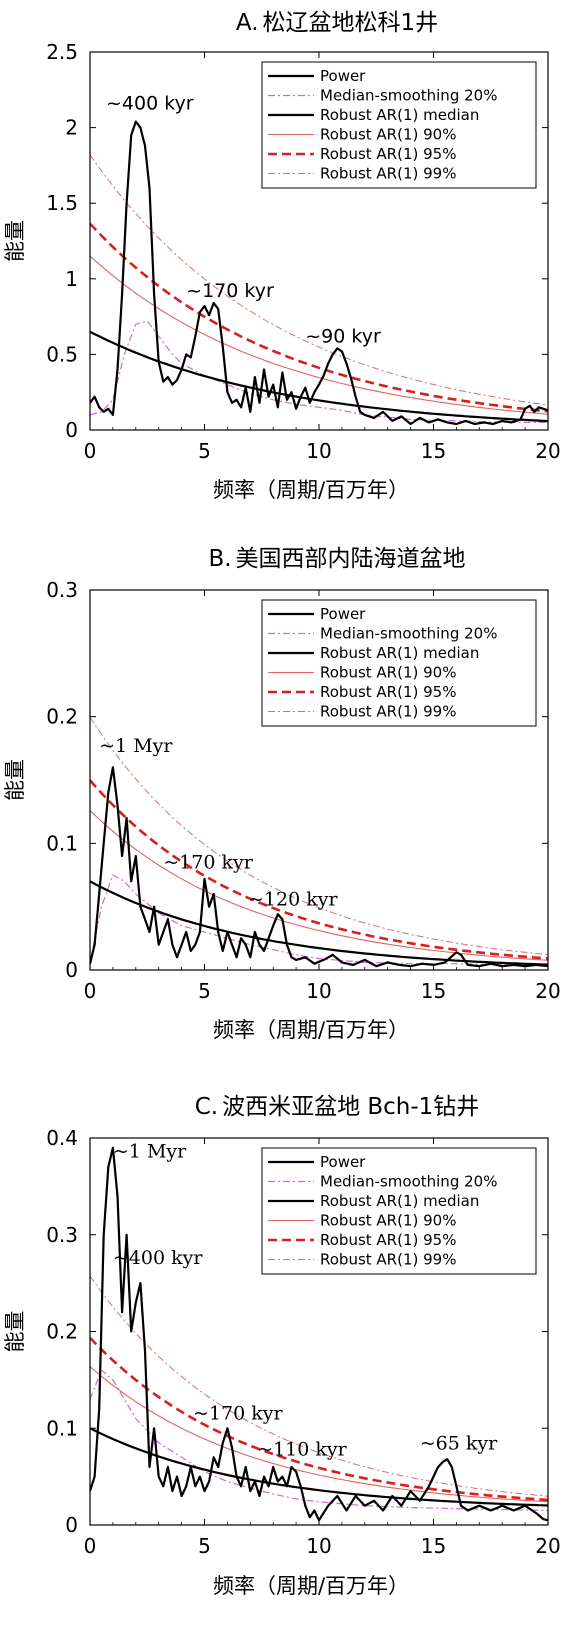 The width and height of the screenshot is (581, 1629). What do you see at coordinates (302, 1449) in the screenshot?
I see `peak-annotation: ~110 kyr` at bounding box center [302, 1449].